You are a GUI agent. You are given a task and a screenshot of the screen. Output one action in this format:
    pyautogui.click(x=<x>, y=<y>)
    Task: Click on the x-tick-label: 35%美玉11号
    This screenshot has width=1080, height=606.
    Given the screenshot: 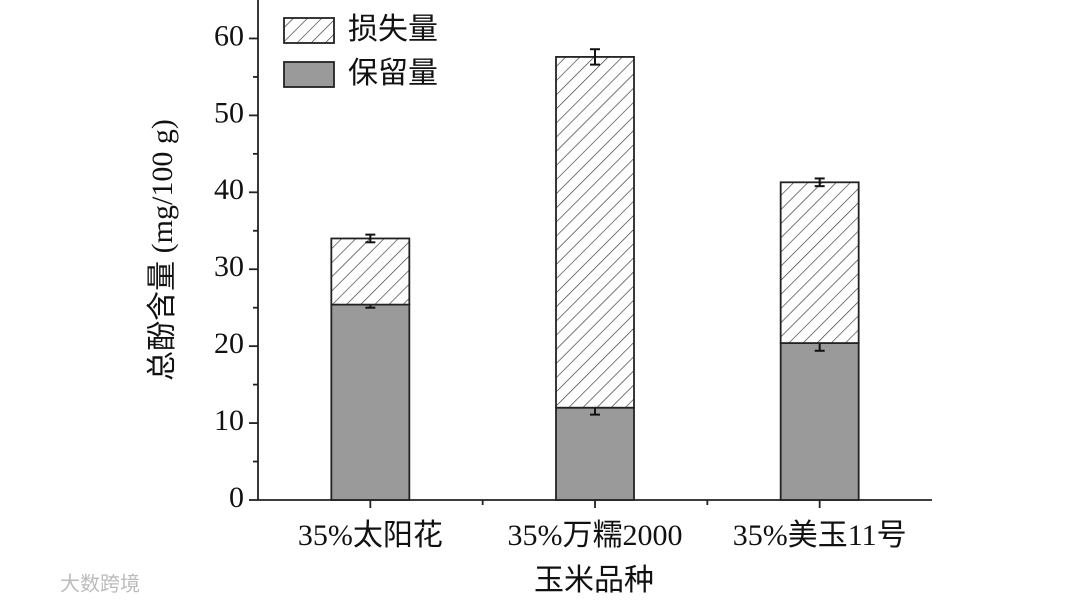 What is the action you would take?
    pyautogui.click(x=820, y=535)
    